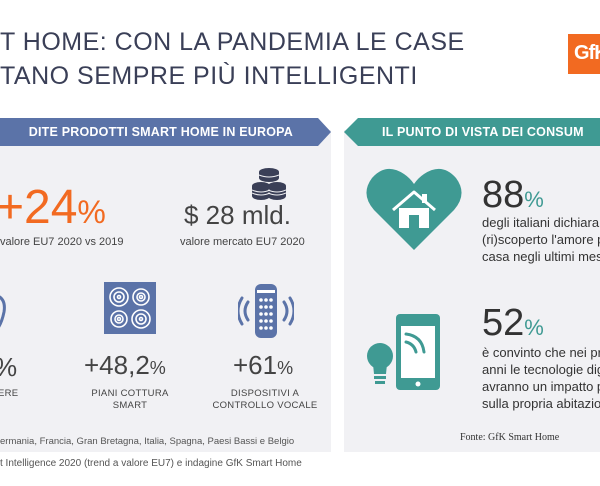  Describe the element at coordinates (534, 327) in the screenshot. I see `stat-2-unit: %` at that location.